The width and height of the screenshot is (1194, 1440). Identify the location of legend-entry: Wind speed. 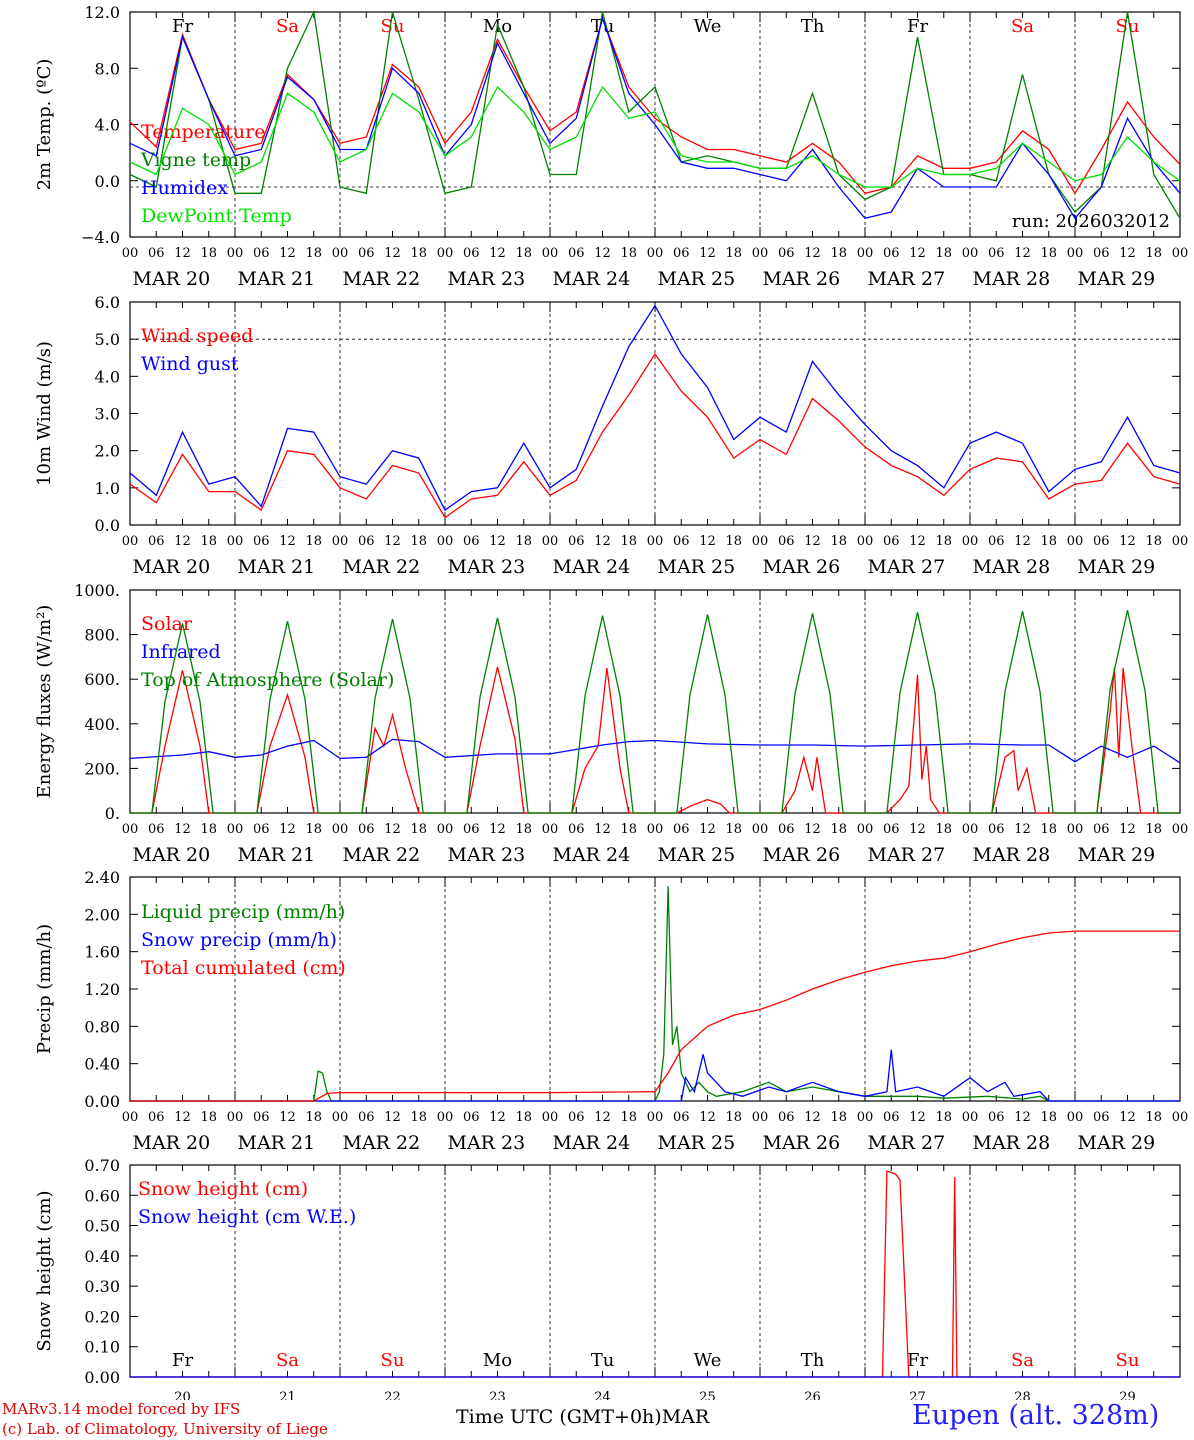
(197, 336).